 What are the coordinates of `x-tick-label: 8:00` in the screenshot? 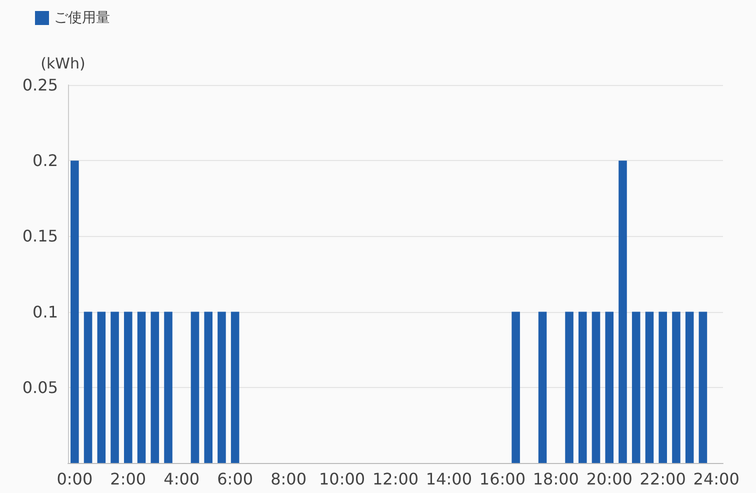 It's located at (288, 479).